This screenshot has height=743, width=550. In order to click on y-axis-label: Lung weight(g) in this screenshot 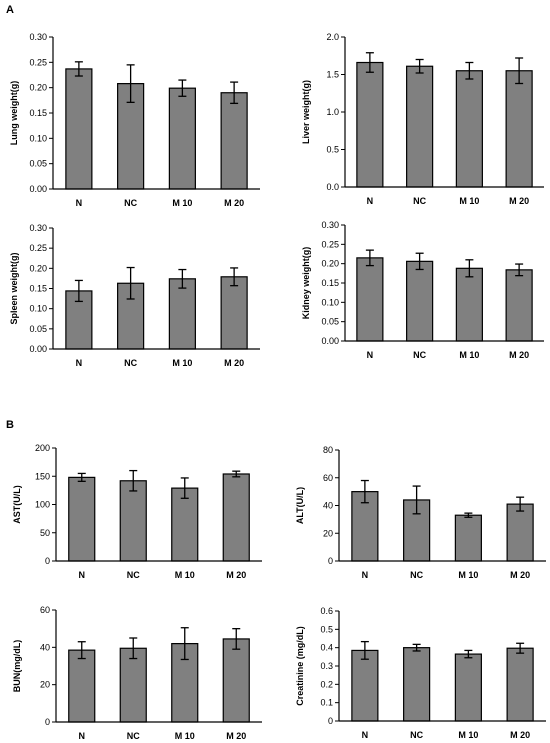, I will do `click(14, 113)`.